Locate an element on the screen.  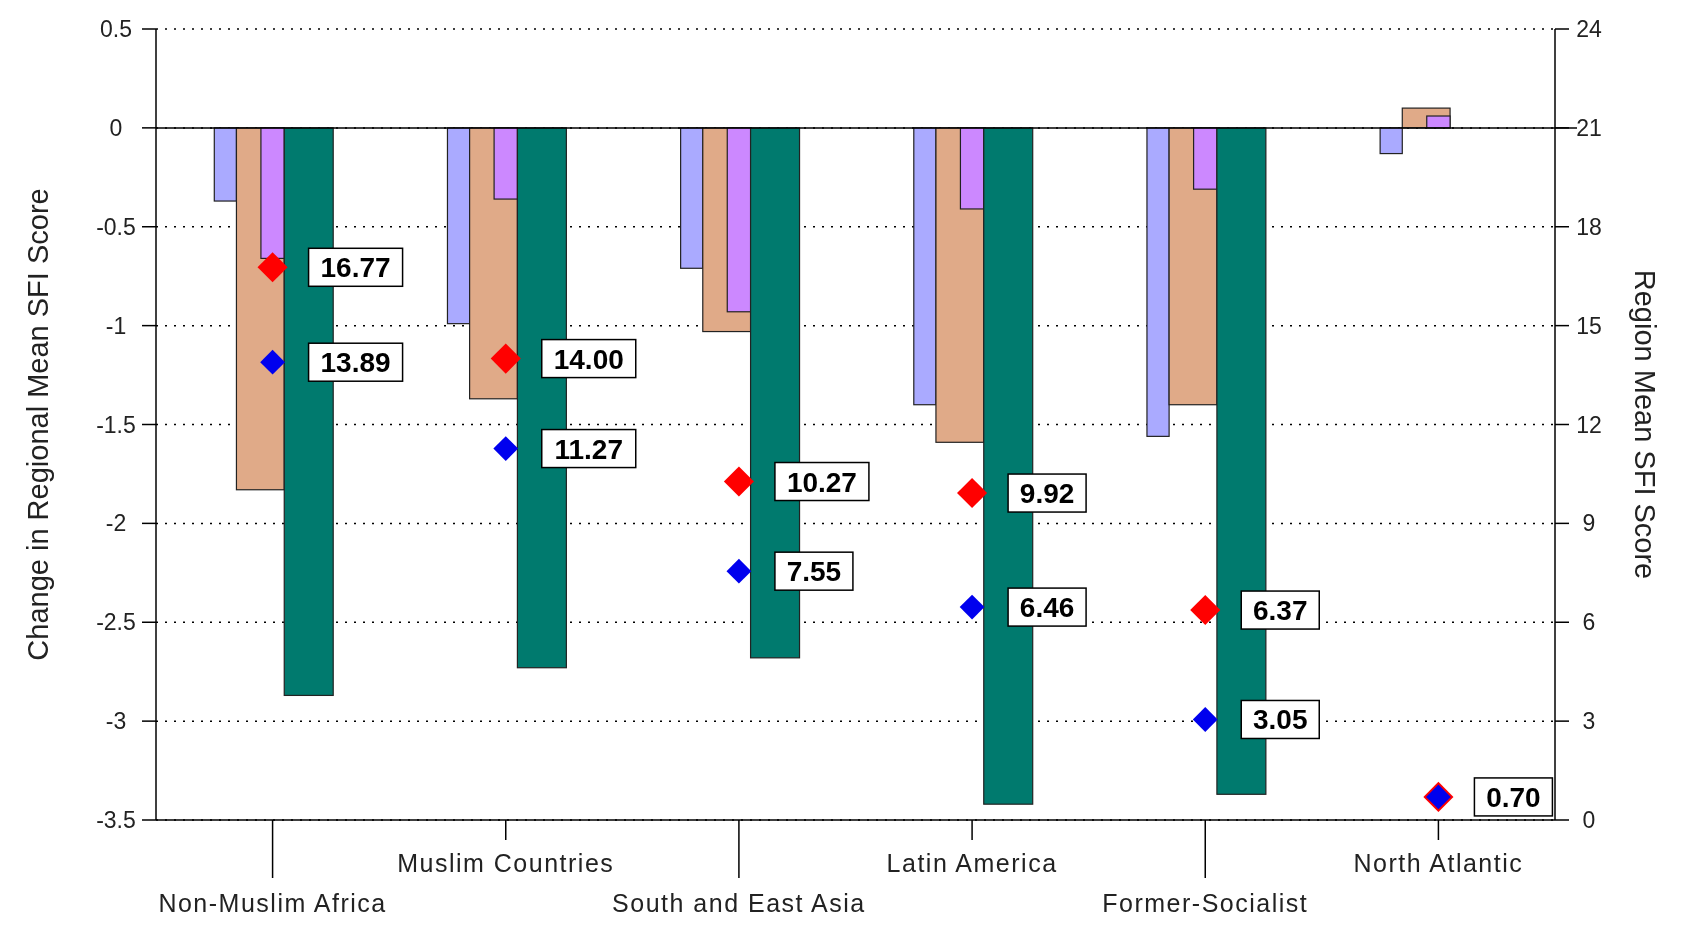
bar is located at coordinates (1391, 141).